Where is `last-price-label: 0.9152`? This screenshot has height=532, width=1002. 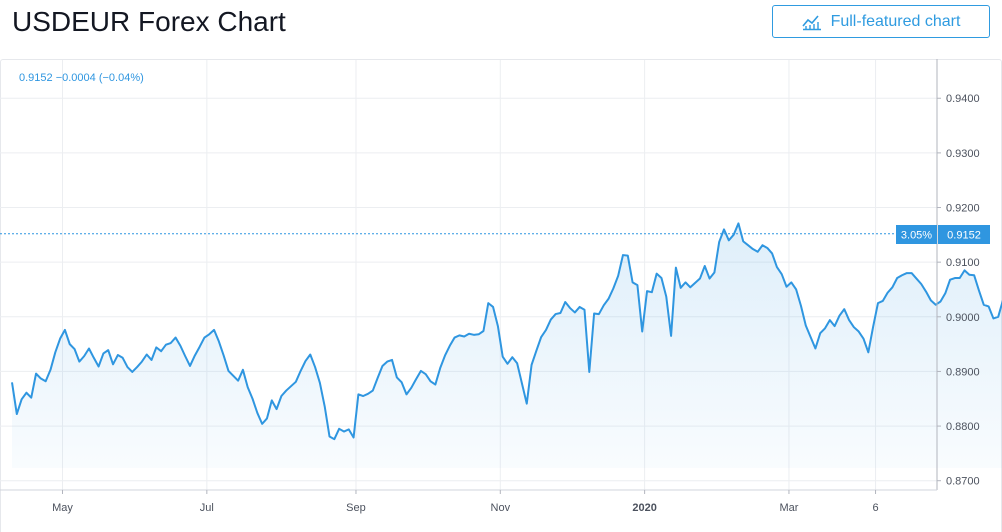
last-price-label: 0.9152 is located at coordinates (964, 236).